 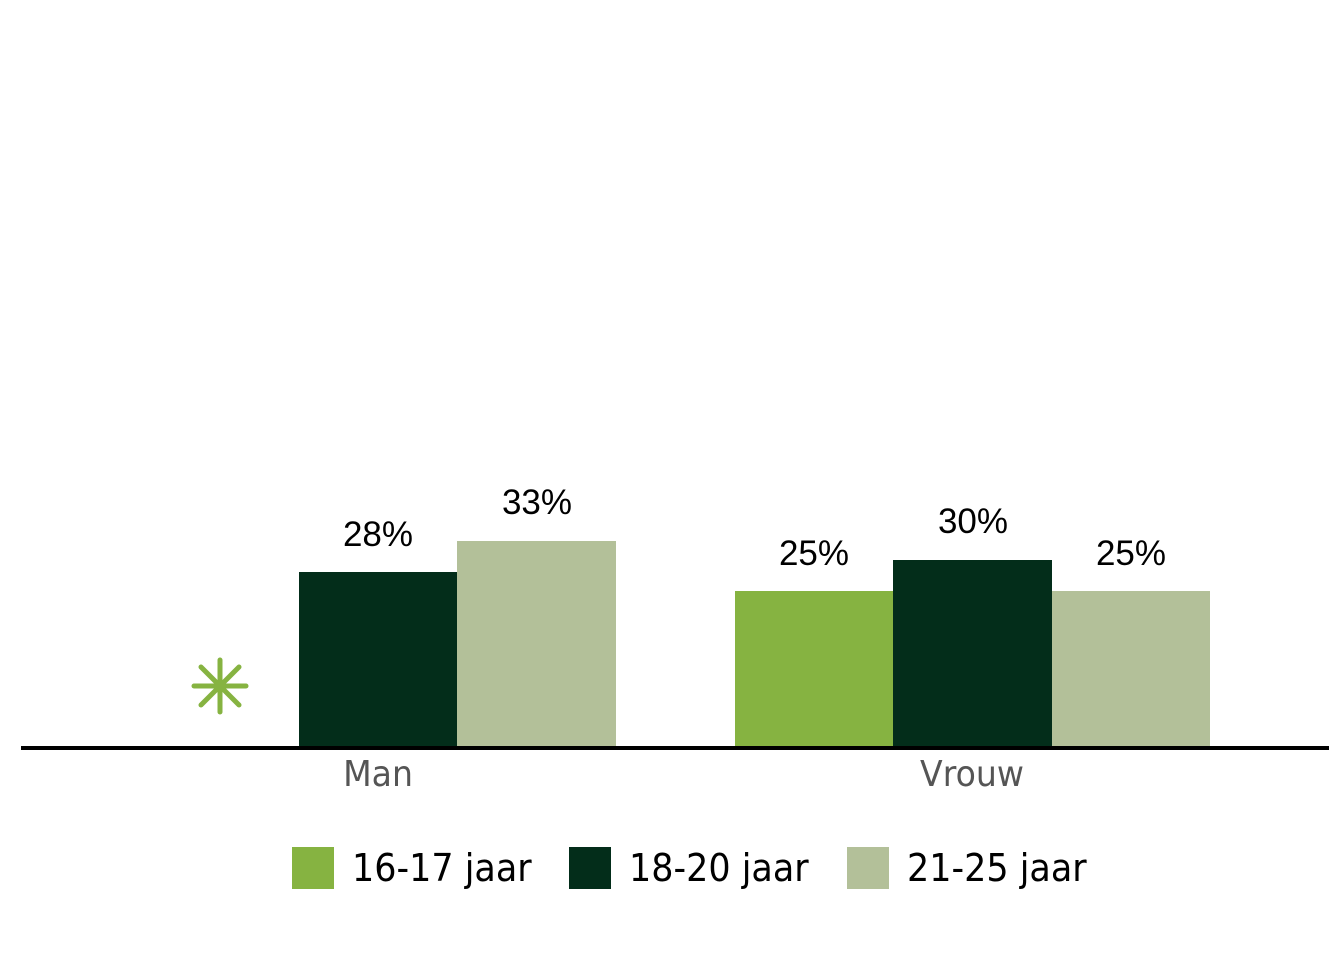 I want to click on label-man-18-20: 28%, so click(x=378, y=534).